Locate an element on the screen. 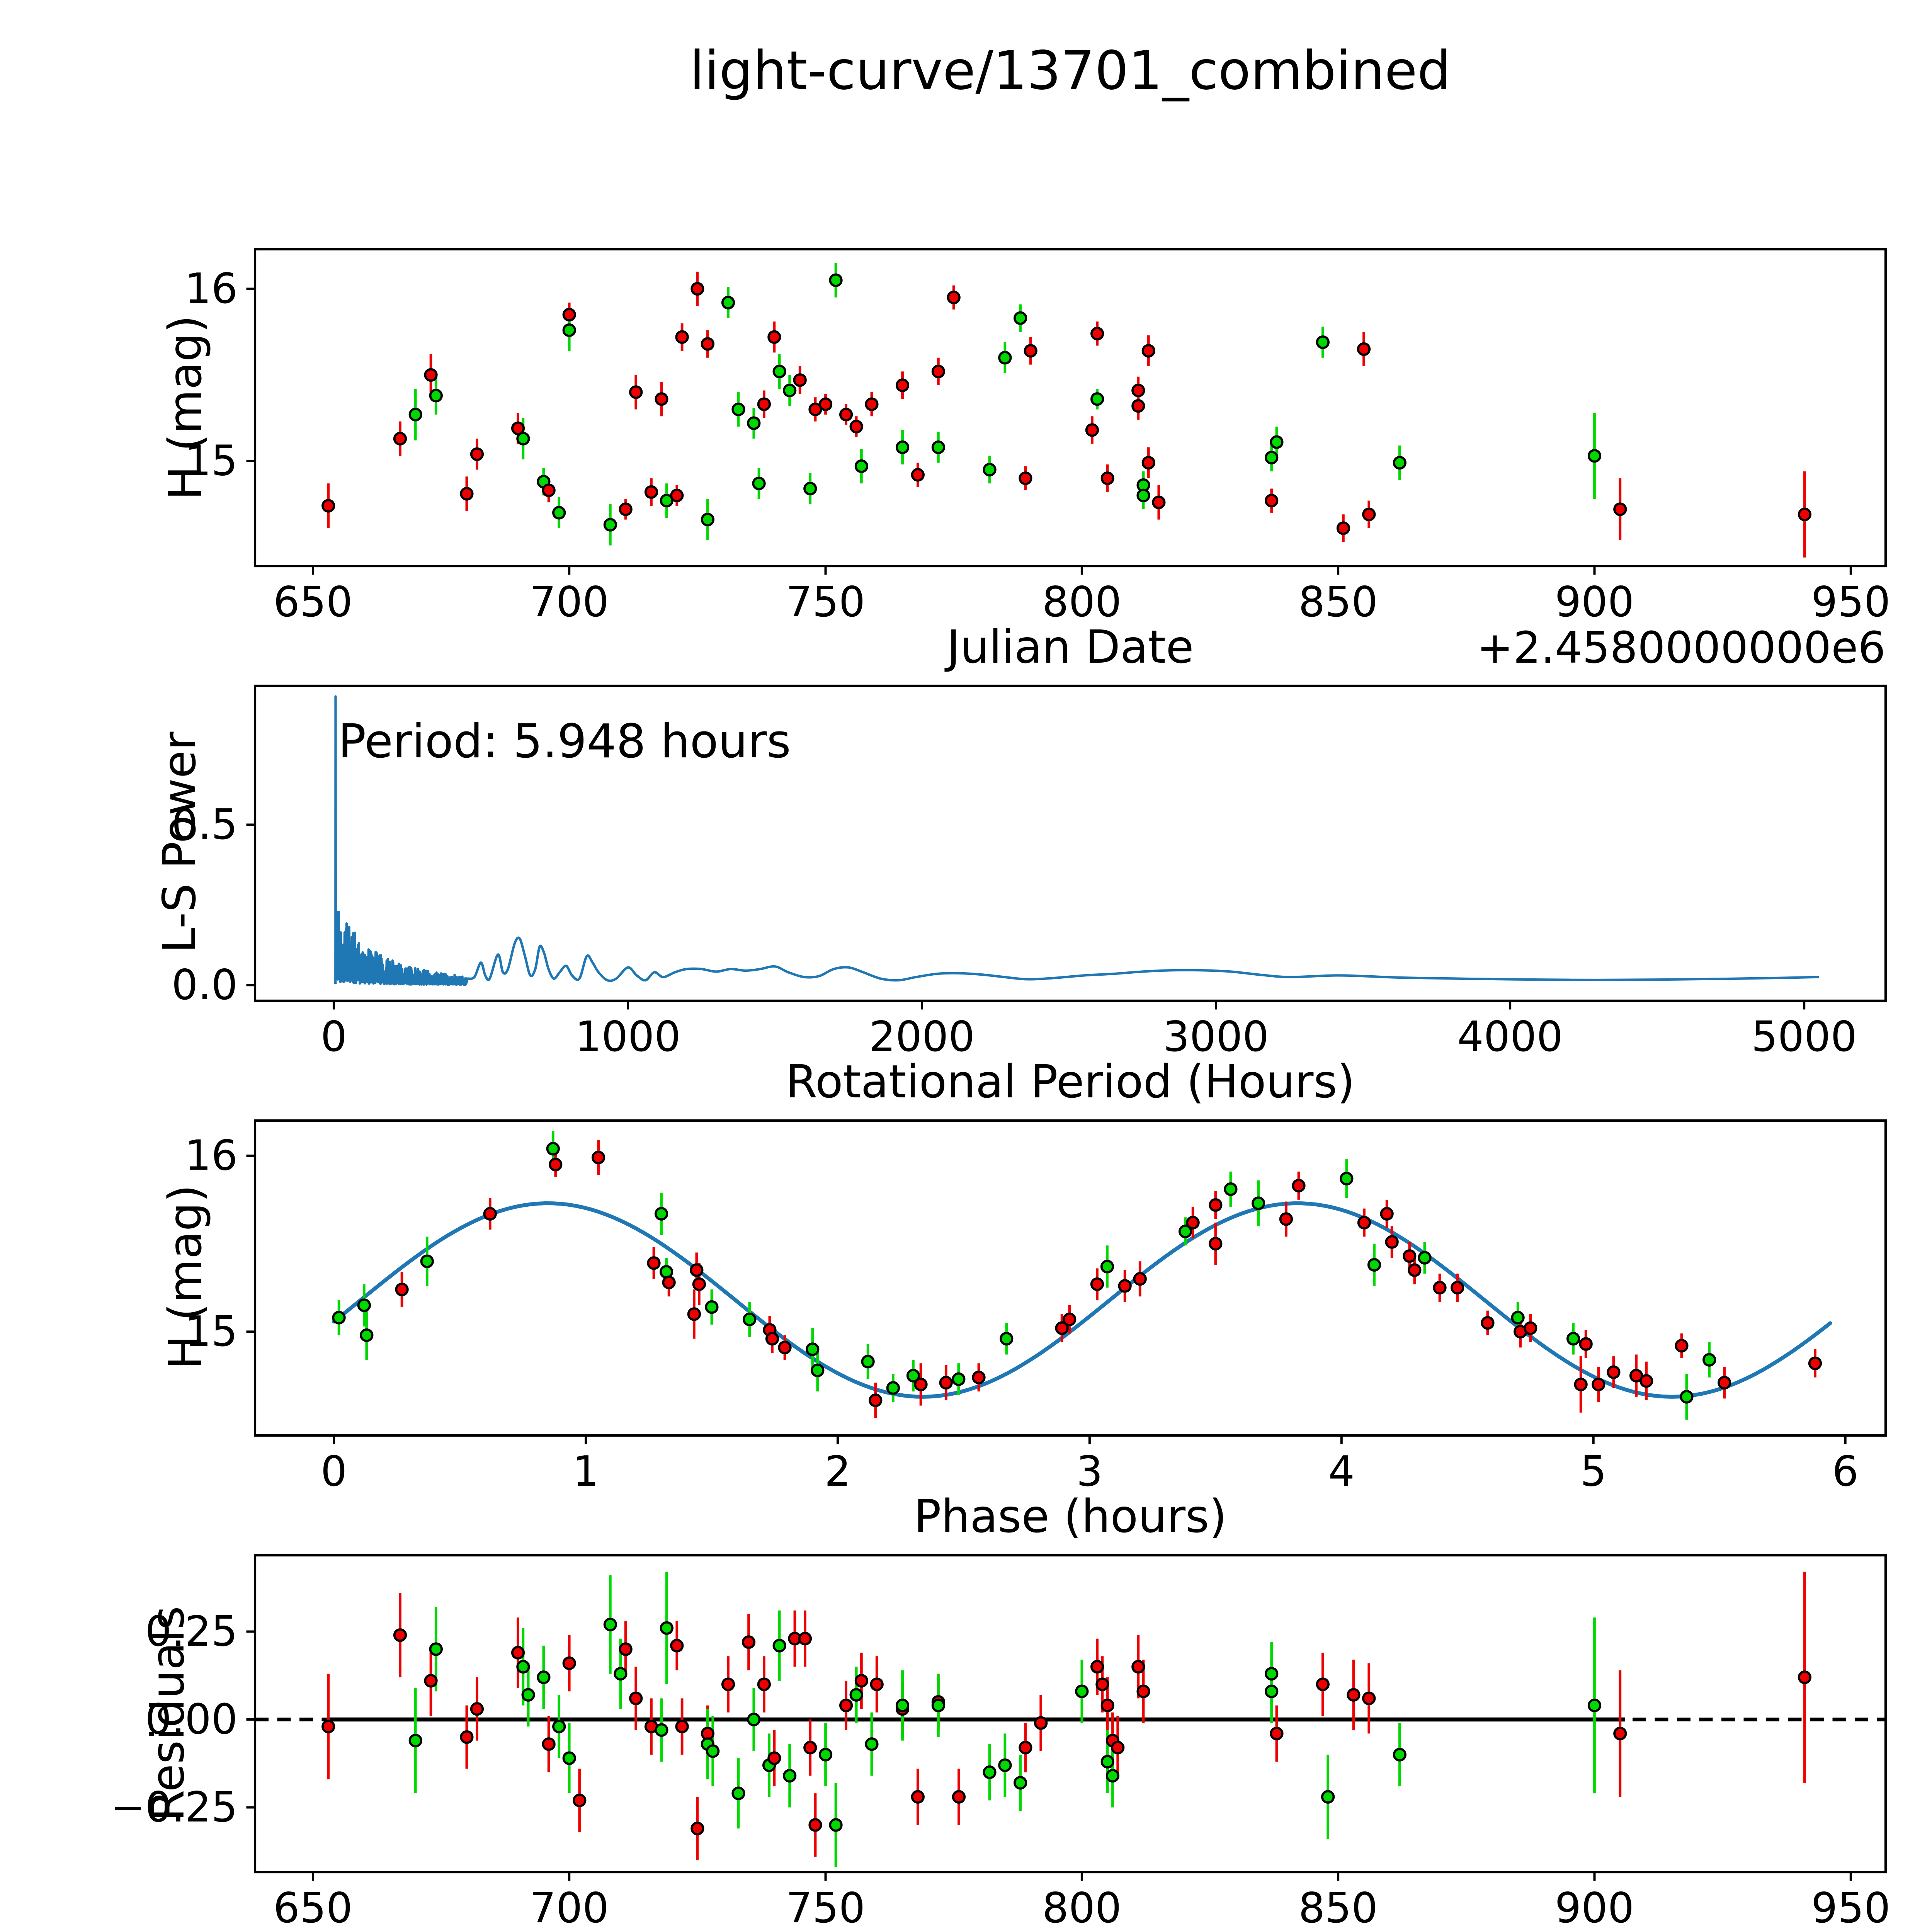 This screenshot has width=1932, height=1932. svg-text: 3000 is located at coordinates (1216, 1037).